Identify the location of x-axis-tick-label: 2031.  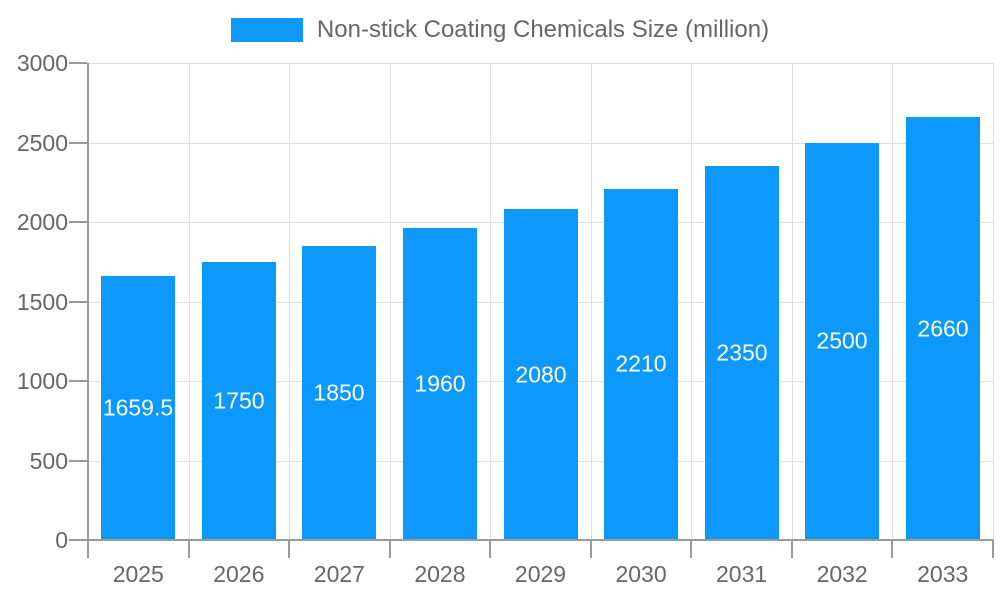
(742, 574).